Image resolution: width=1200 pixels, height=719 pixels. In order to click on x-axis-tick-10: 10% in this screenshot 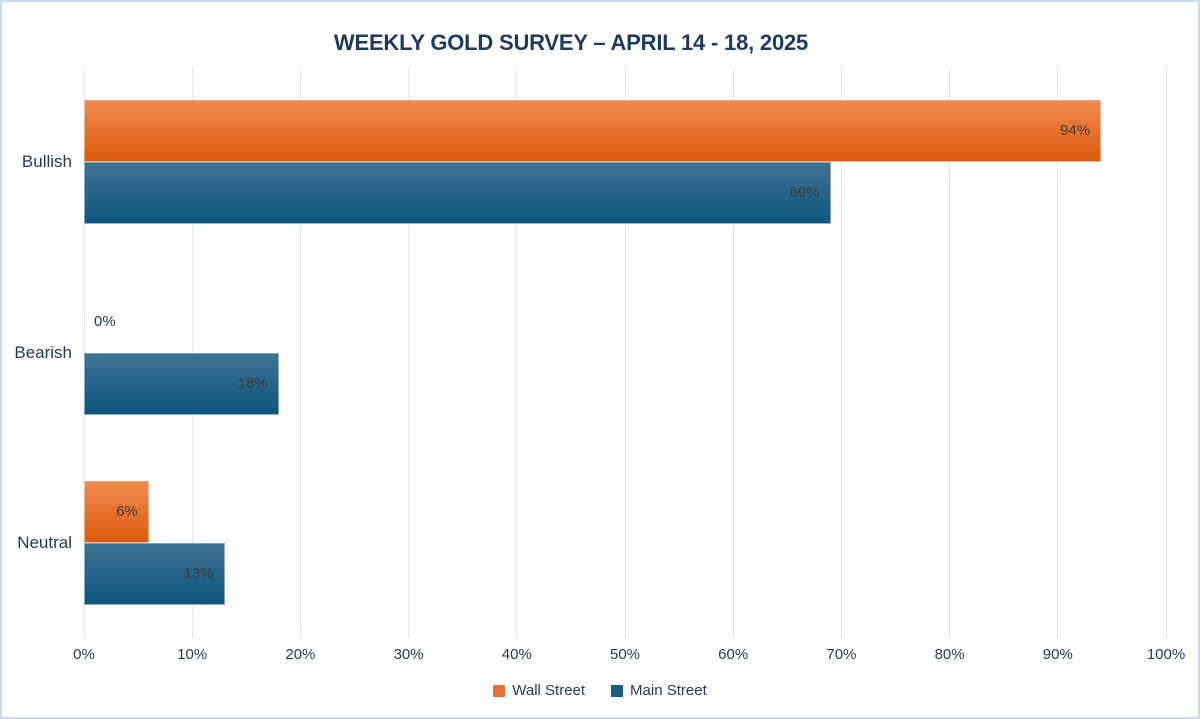, I will do `click(192, 654)`.